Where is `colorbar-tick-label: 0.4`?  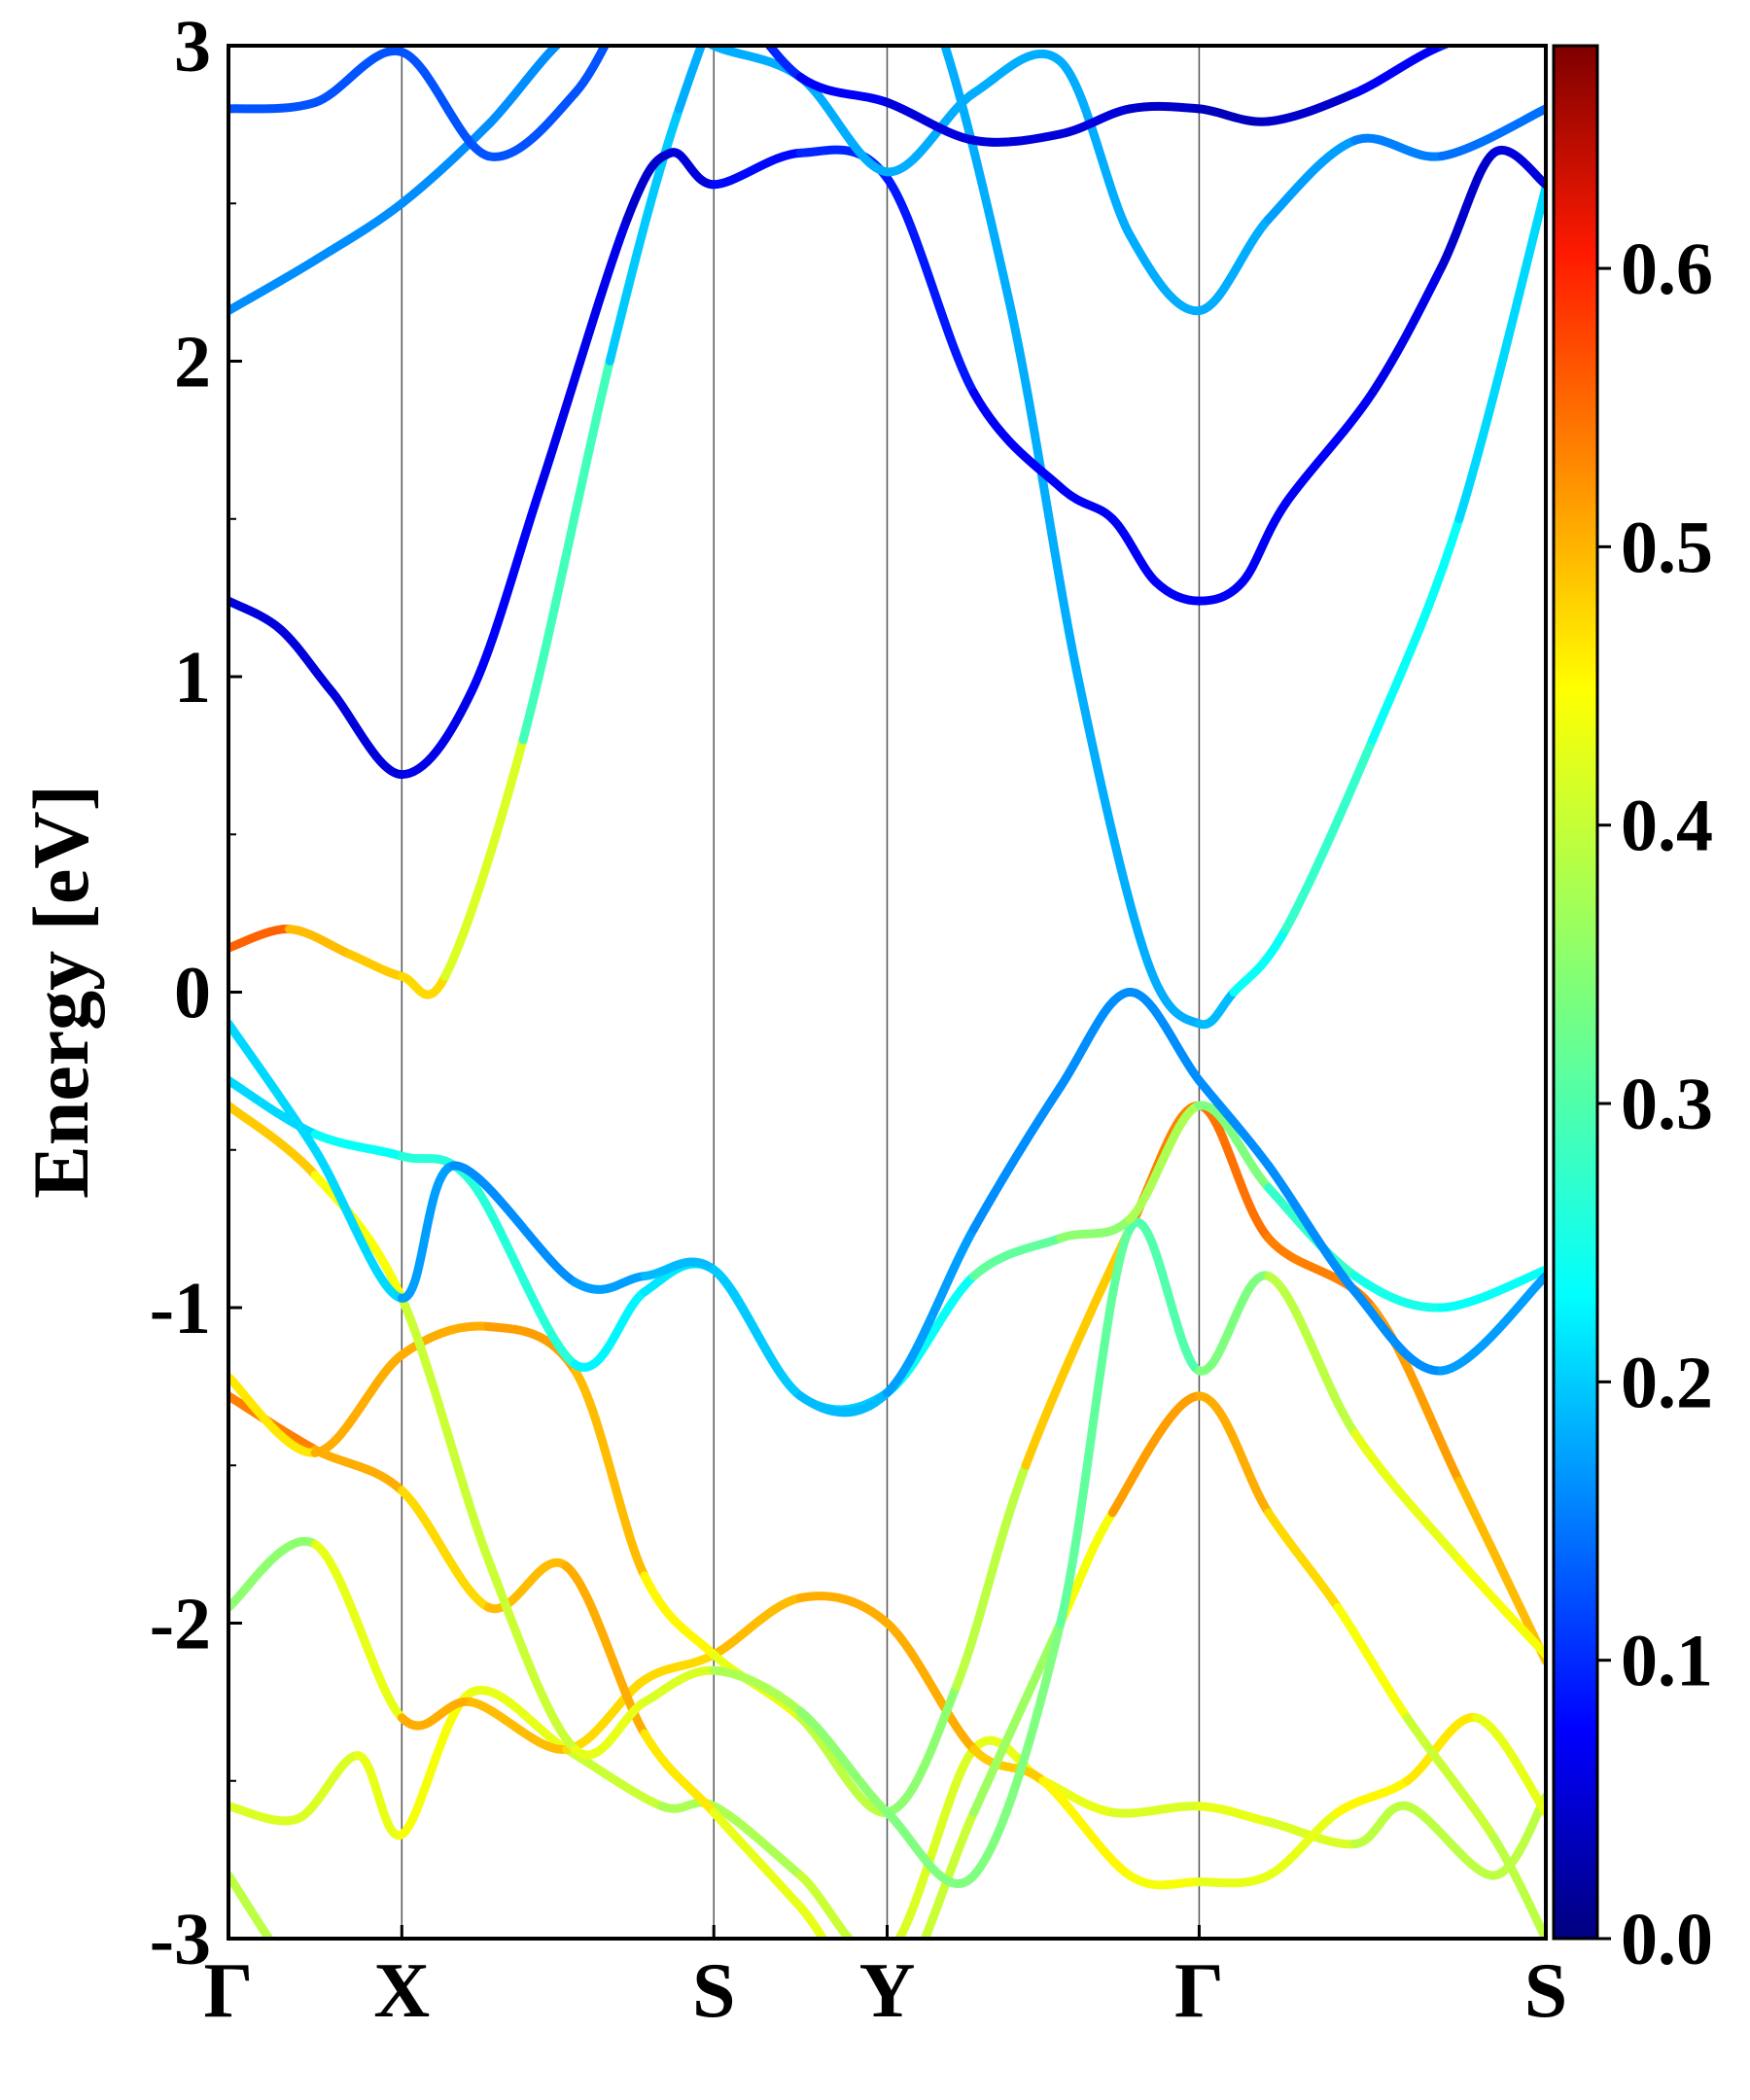
colorbar-tick-label: 0.4 is located at coordinates (1667, 826).